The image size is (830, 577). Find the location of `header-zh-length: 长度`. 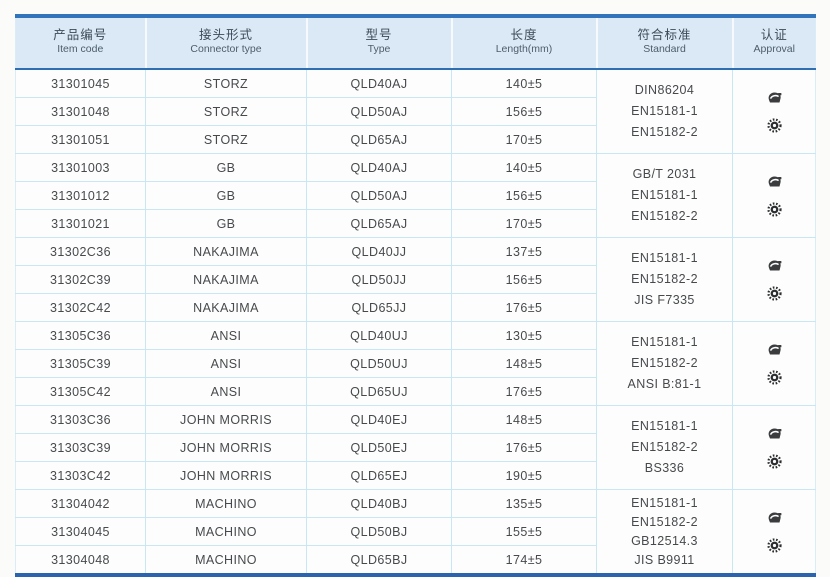

header-zh-length: 长度 is located at coordinates (524, 35).